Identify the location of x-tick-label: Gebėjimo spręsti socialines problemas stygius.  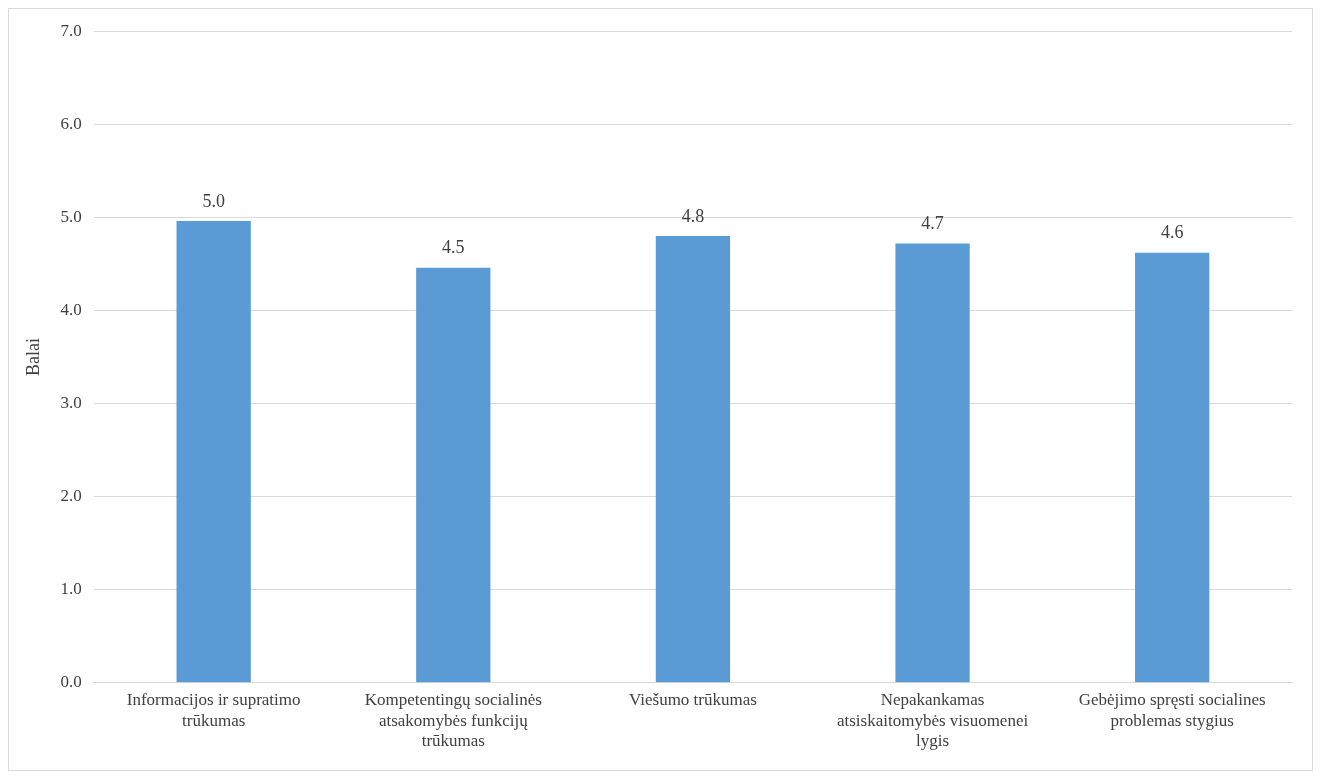
(1172, 710).